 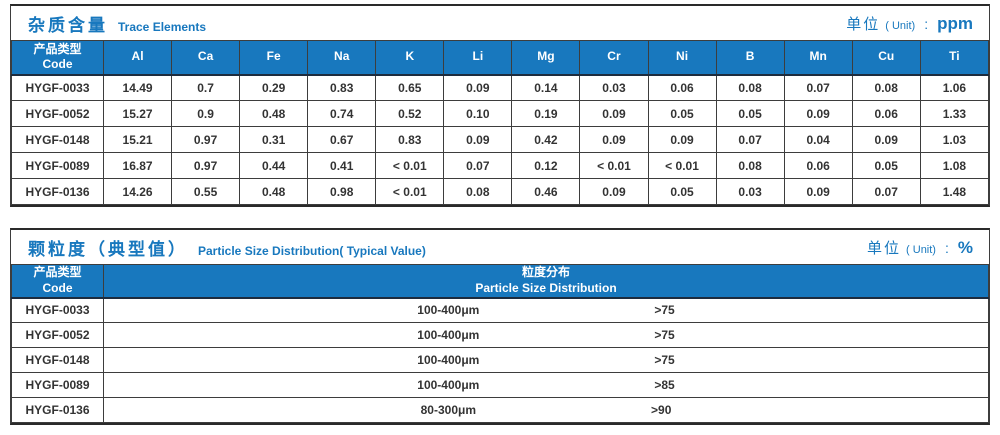 What do you see at coordinates (57, 272) in the screenshot?
I see `particle-code-header-zh: 产品类型` at bounding box center [57, 272].